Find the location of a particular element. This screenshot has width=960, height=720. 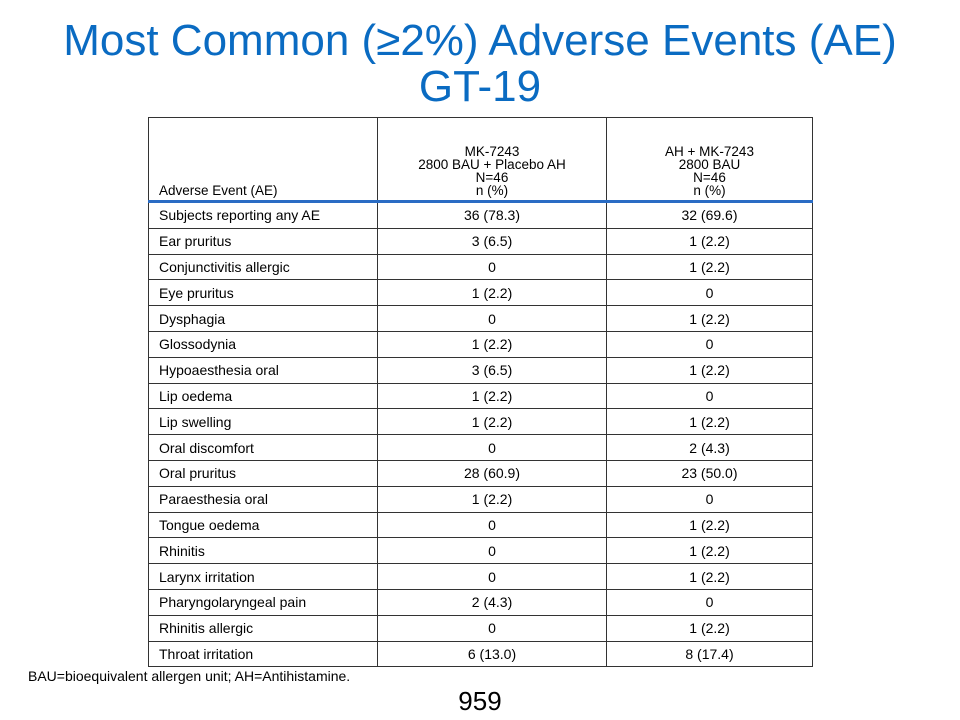

cell-adverse-event: Oral pruritus is located at coordinates (263, 473).